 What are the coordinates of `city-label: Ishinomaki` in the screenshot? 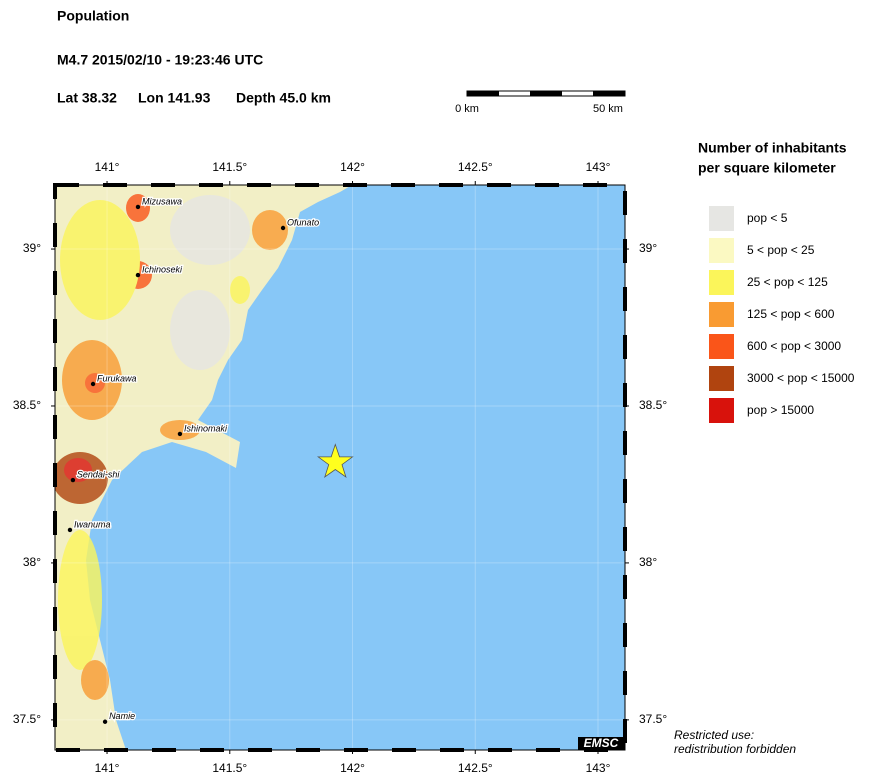 It's located at (206, 428).